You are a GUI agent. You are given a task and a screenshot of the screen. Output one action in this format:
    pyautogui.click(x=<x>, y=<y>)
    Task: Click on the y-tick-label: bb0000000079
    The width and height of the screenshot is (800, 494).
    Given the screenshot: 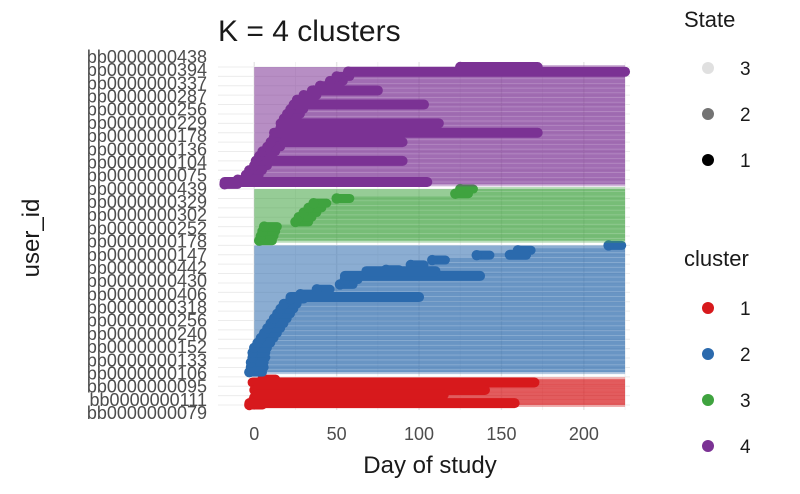 What is the action you would take?
    pyautogui.click(x=147, y=413)
    